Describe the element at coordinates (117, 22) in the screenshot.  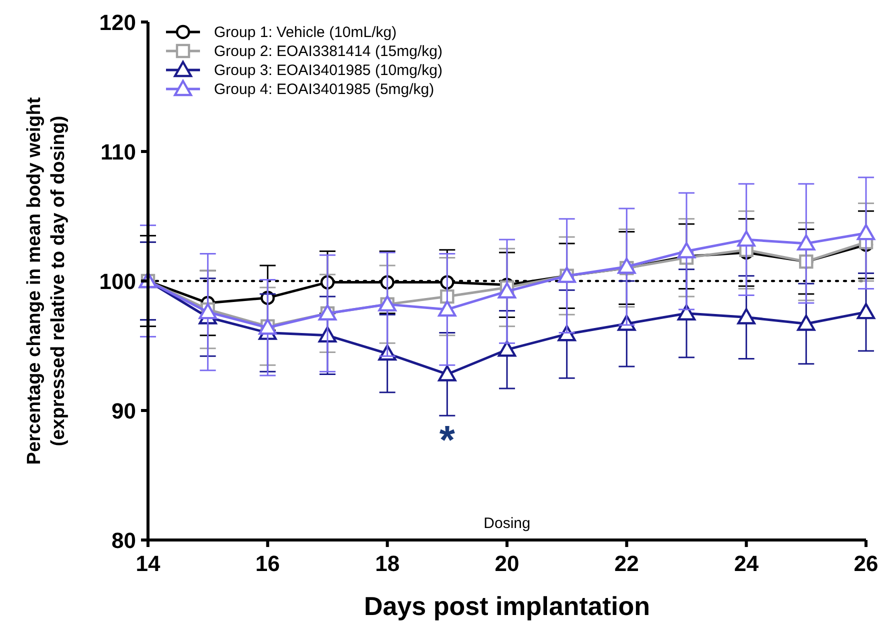
I see `y-tick-label: 120` at that location.